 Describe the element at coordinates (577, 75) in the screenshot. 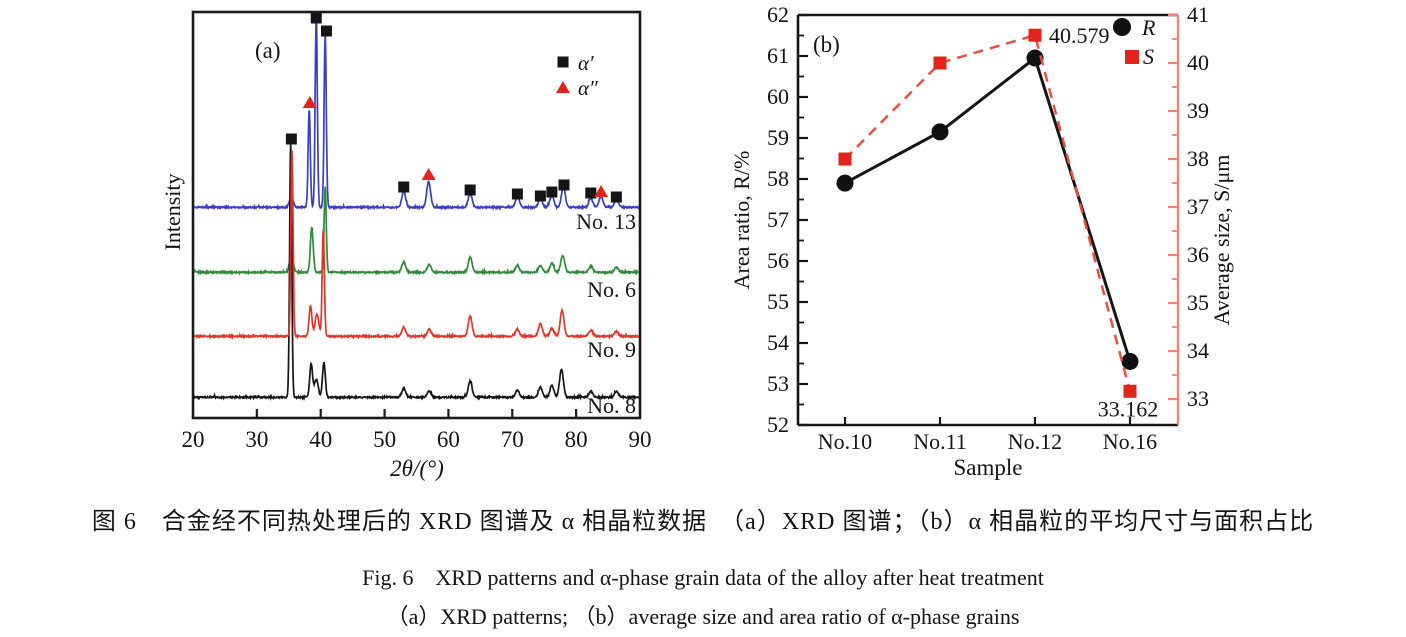

I see `xrd-legend: α′α″` at that location.